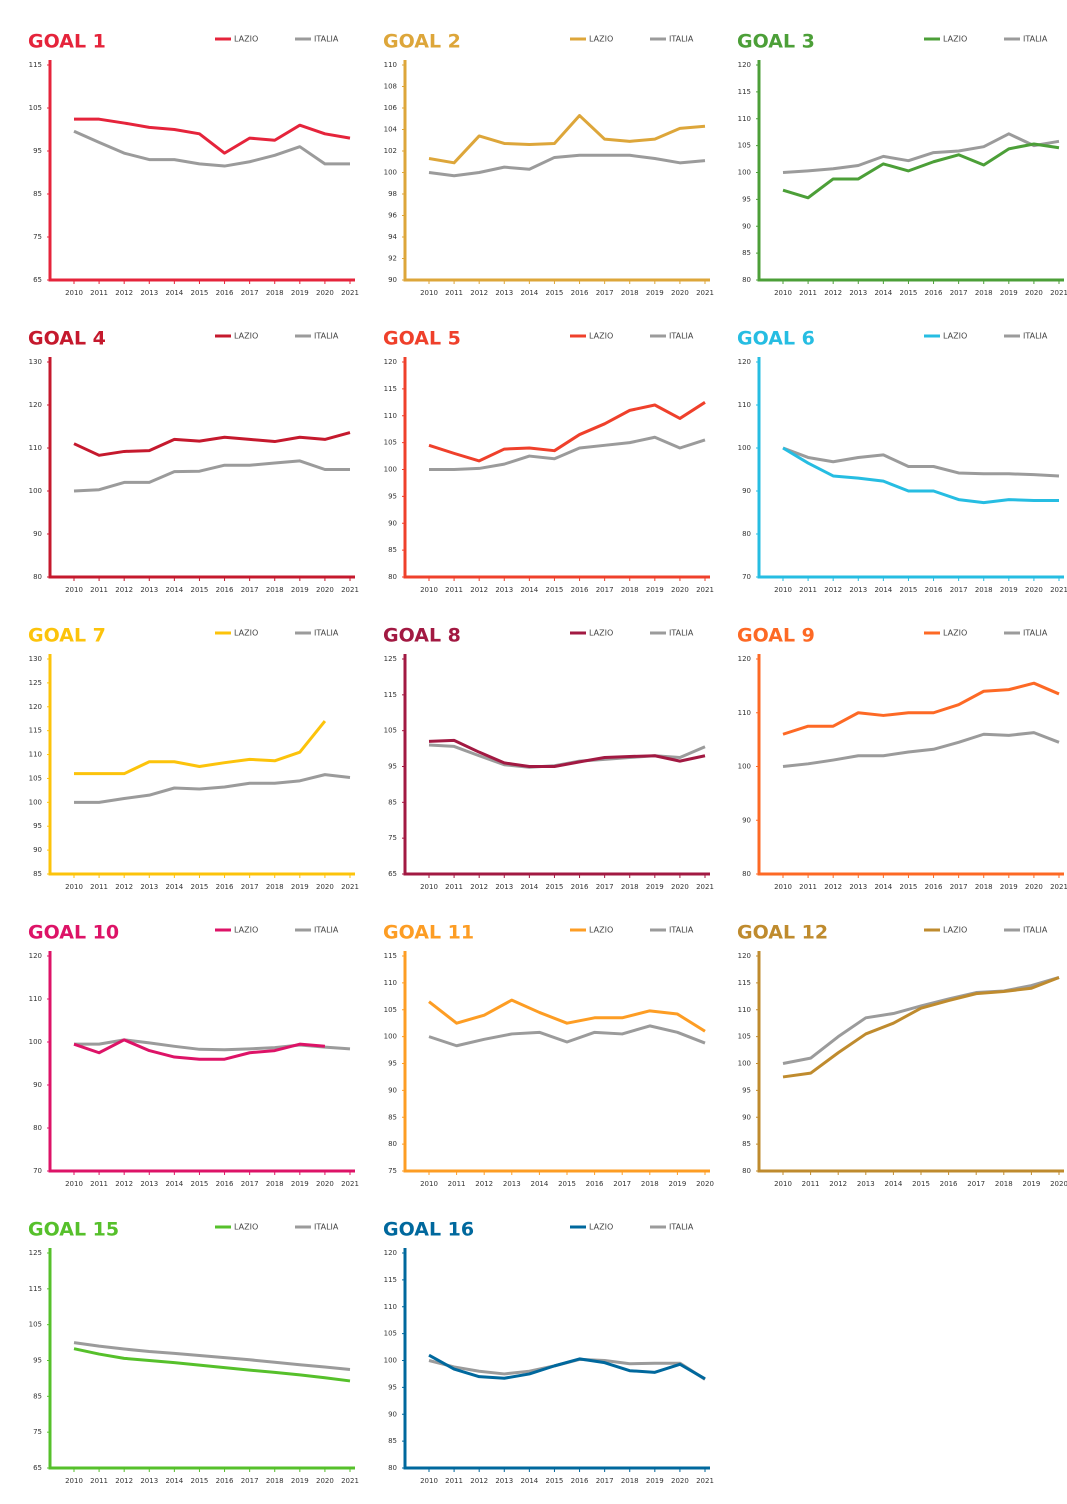 The image size is (1067, 1504). What do you see at coordinates (35, 1325) in the screenshot?
I see `y-tick-label: 105` at bounding box center [35, 1325].